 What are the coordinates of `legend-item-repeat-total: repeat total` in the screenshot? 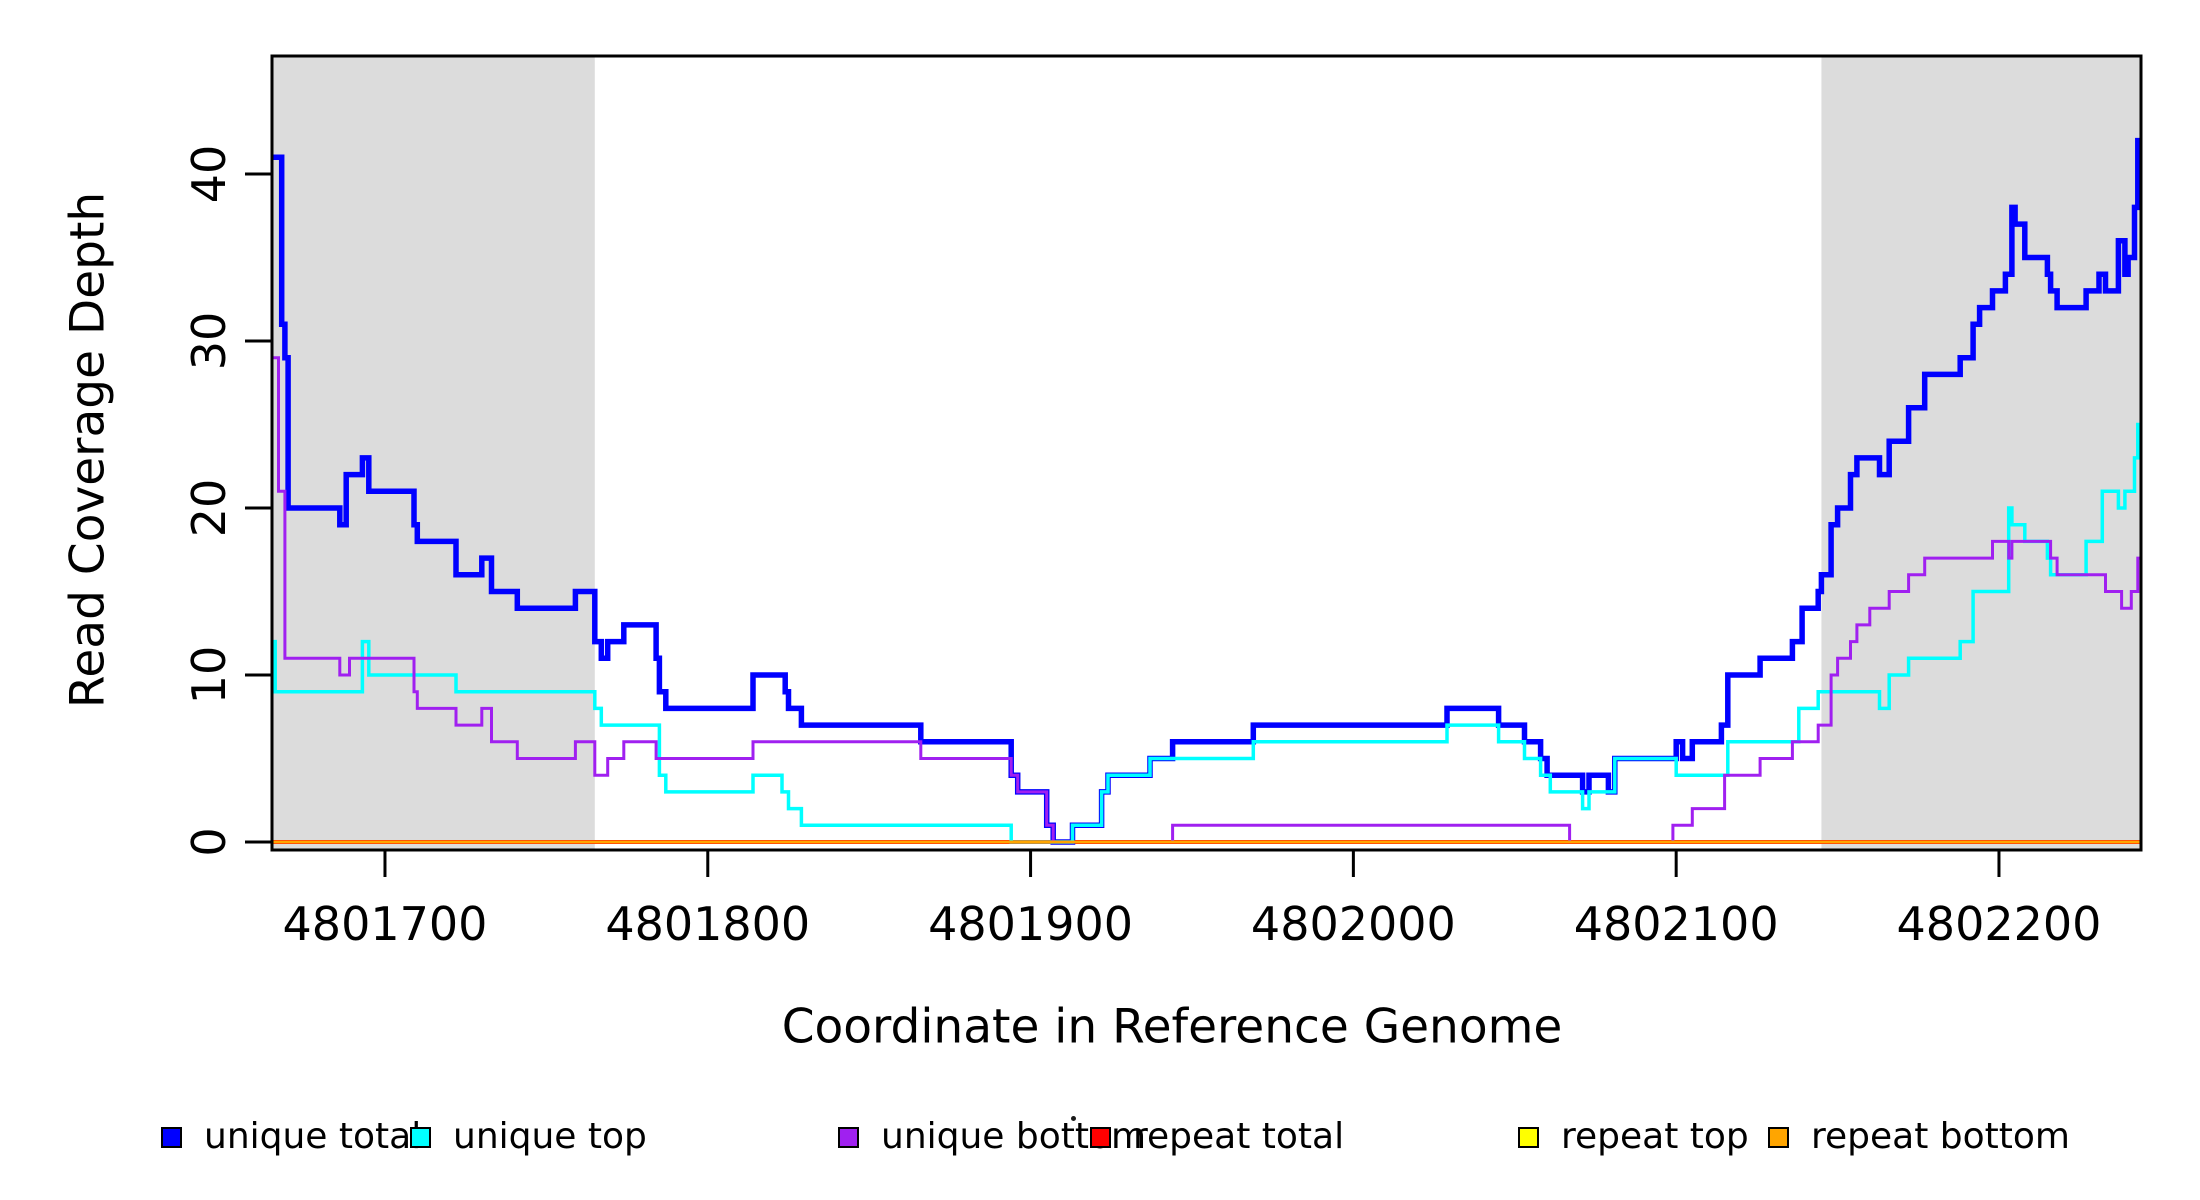 It's located at (1217, 1136).